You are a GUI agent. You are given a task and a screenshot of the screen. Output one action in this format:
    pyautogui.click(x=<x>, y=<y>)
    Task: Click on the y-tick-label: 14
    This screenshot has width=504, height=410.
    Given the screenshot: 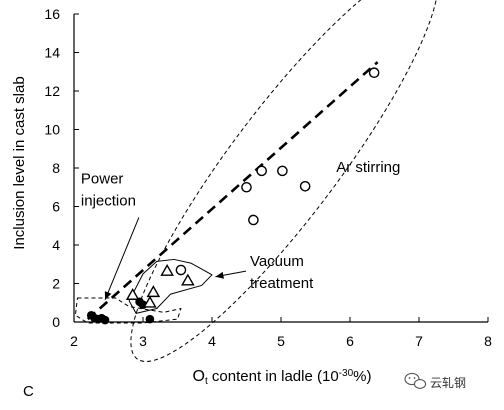 What is the action you would take?
    pyautogui.click(x=52, y=53)
    